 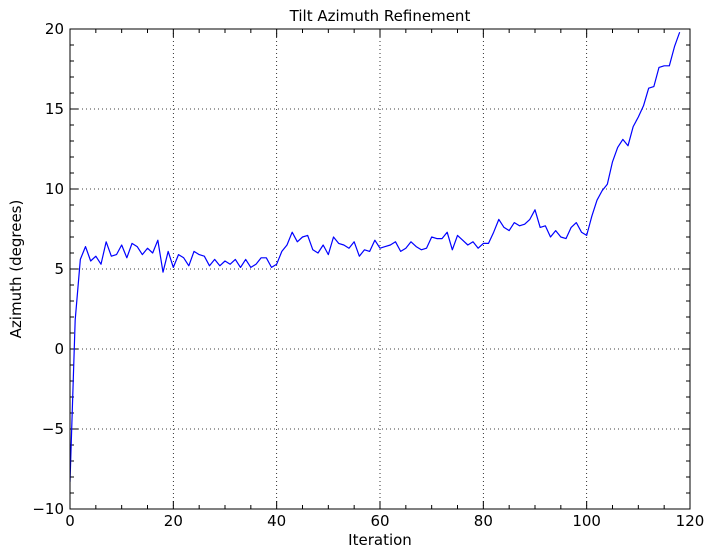 I want to click on y-tick-label: −10, so click(x=48, y=509).